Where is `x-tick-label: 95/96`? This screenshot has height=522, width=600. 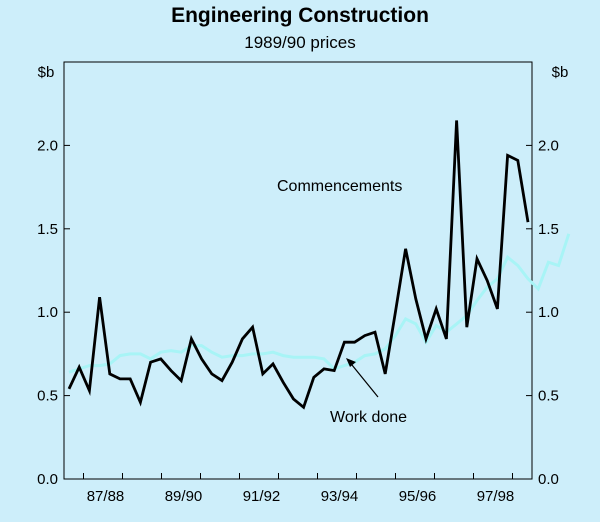
x-tick-label: 95/96 is located at coordinates (418, 496).